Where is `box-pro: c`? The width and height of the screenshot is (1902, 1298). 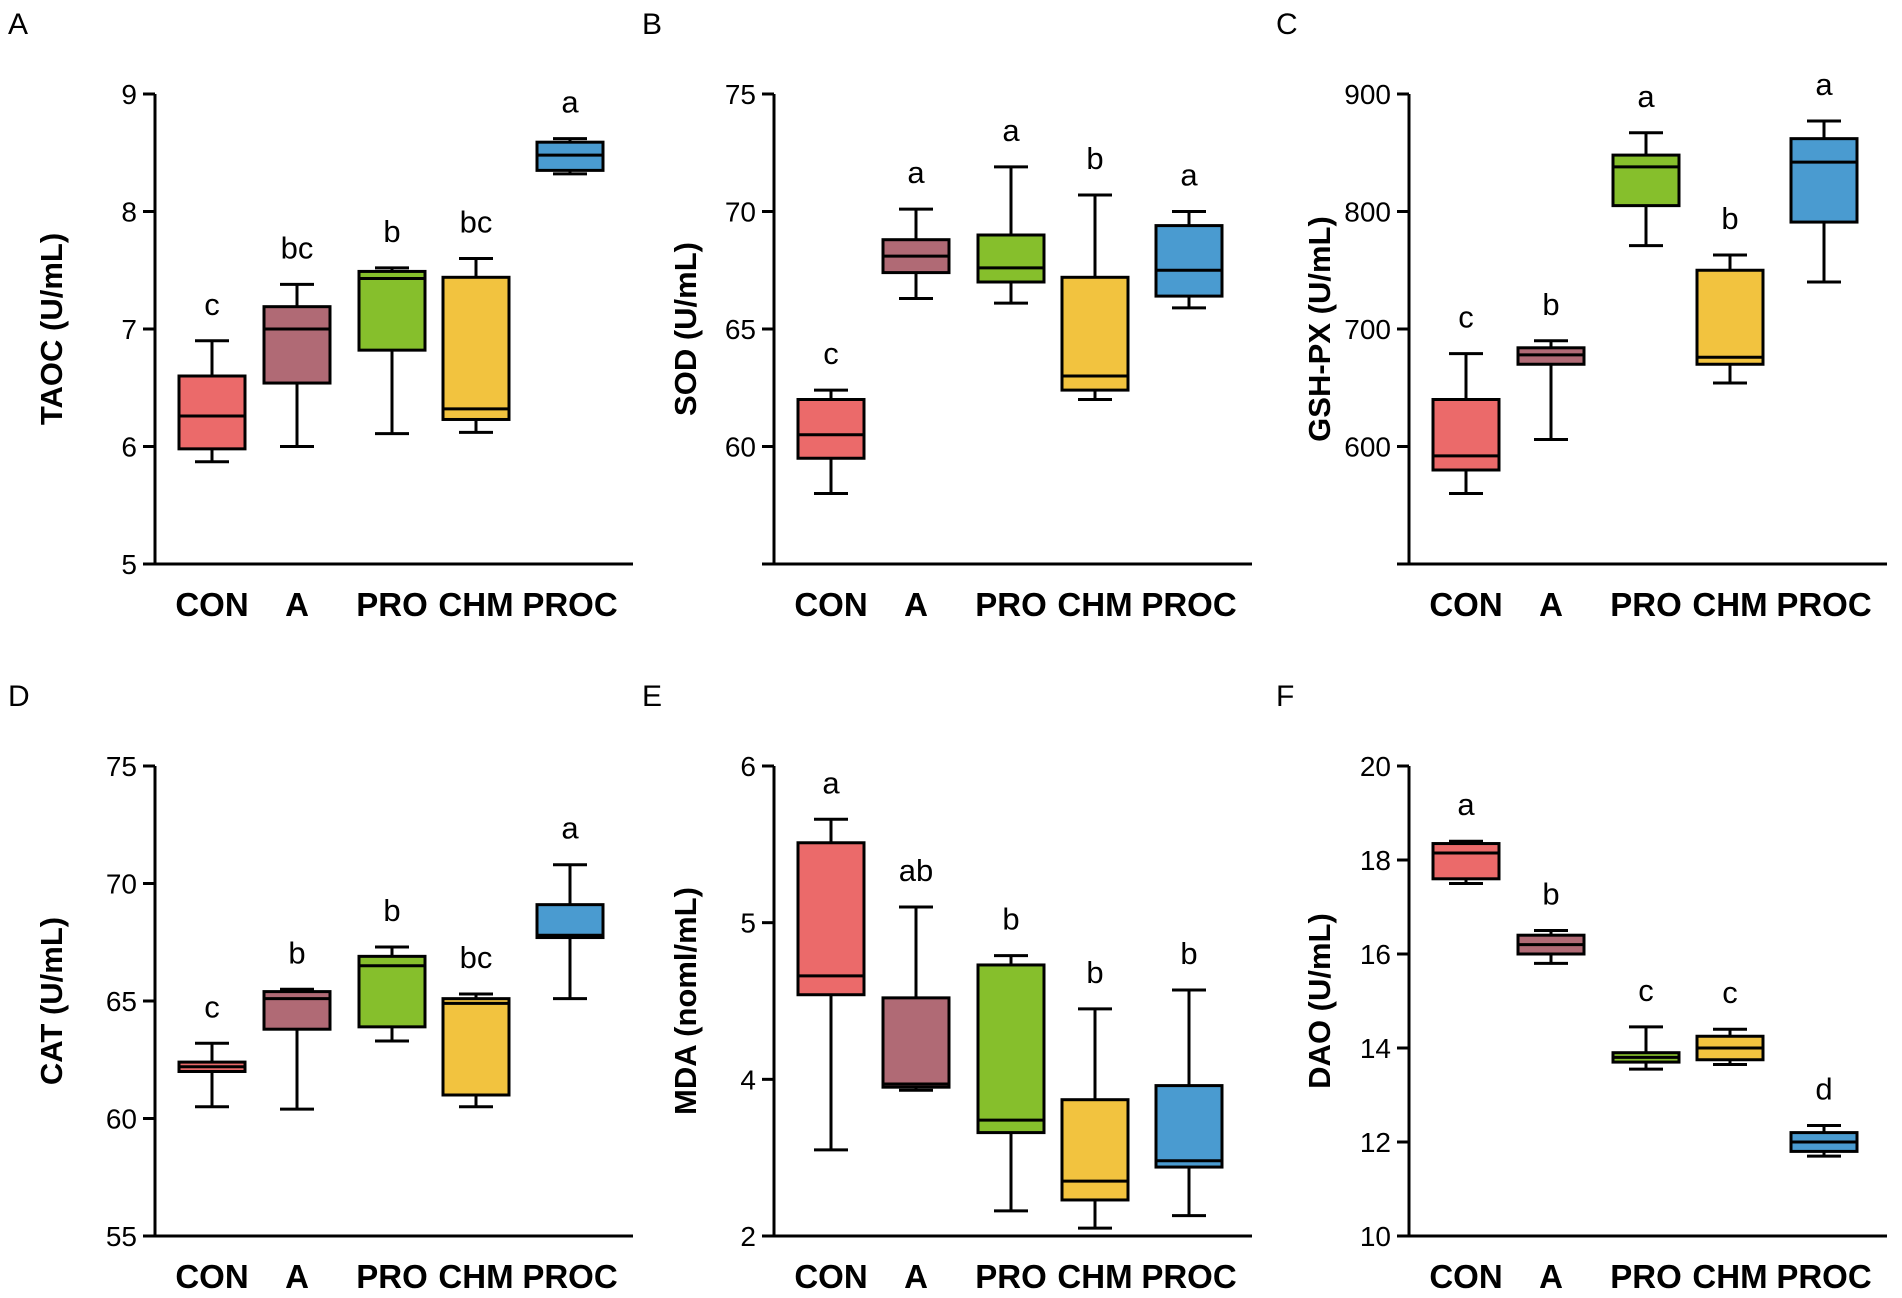
box-pro: c is located at coordinates (1646, 1022).